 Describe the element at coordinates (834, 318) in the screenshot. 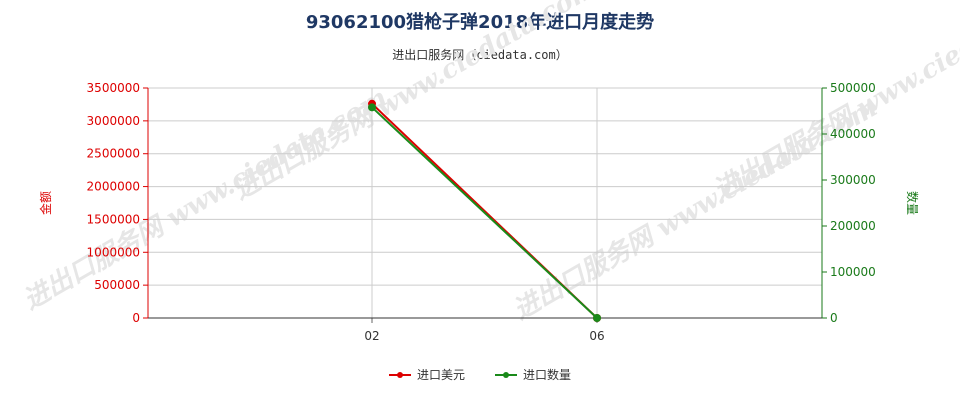

I see `right-axis-tick-label: 0` at that location.